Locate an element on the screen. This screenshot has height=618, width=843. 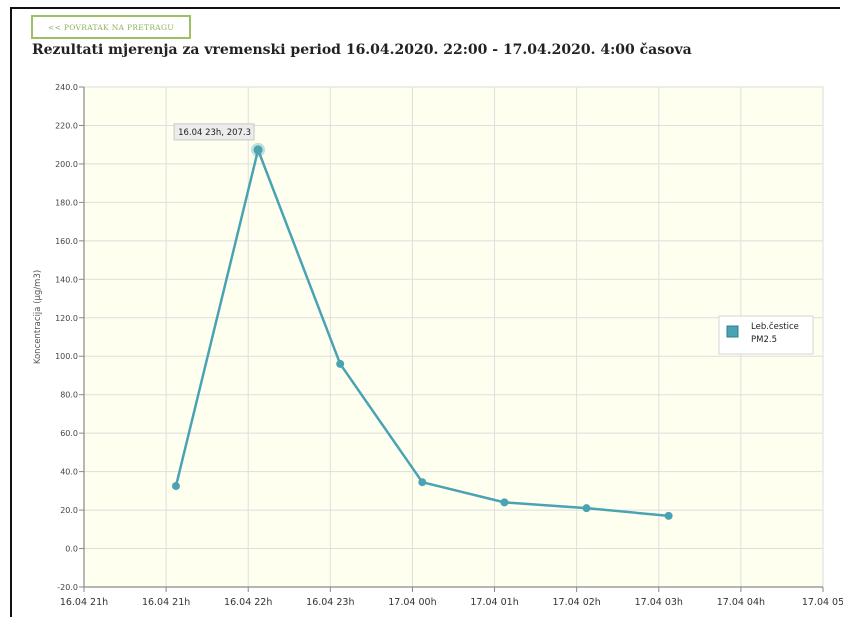
y-tick-label: 240.0 is located at coordinates (66, 87).